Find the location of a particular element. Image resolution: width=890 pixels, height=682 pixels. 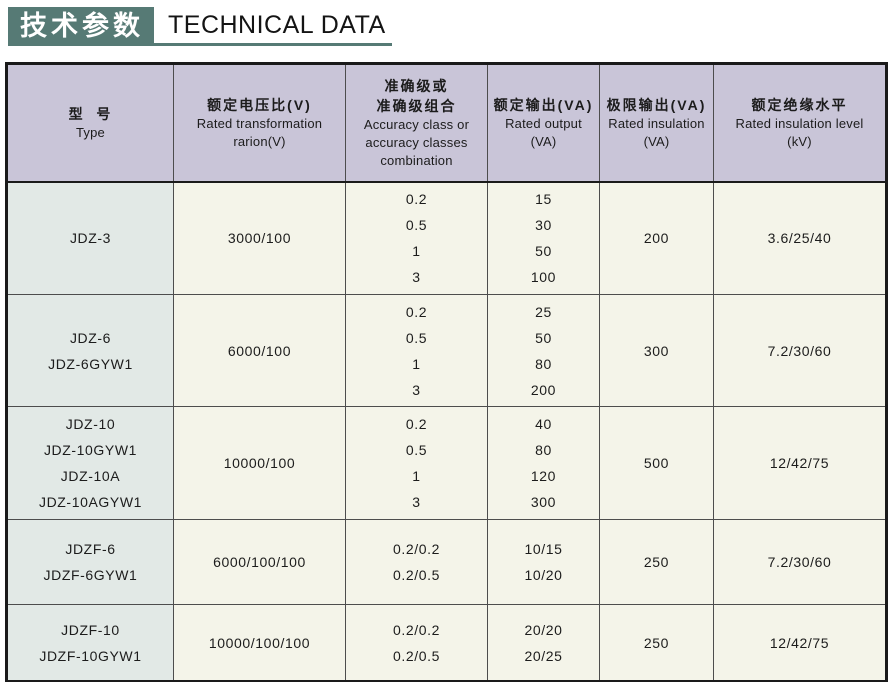

type-cell: JDZ-3 is located at coordinates (90, 238).